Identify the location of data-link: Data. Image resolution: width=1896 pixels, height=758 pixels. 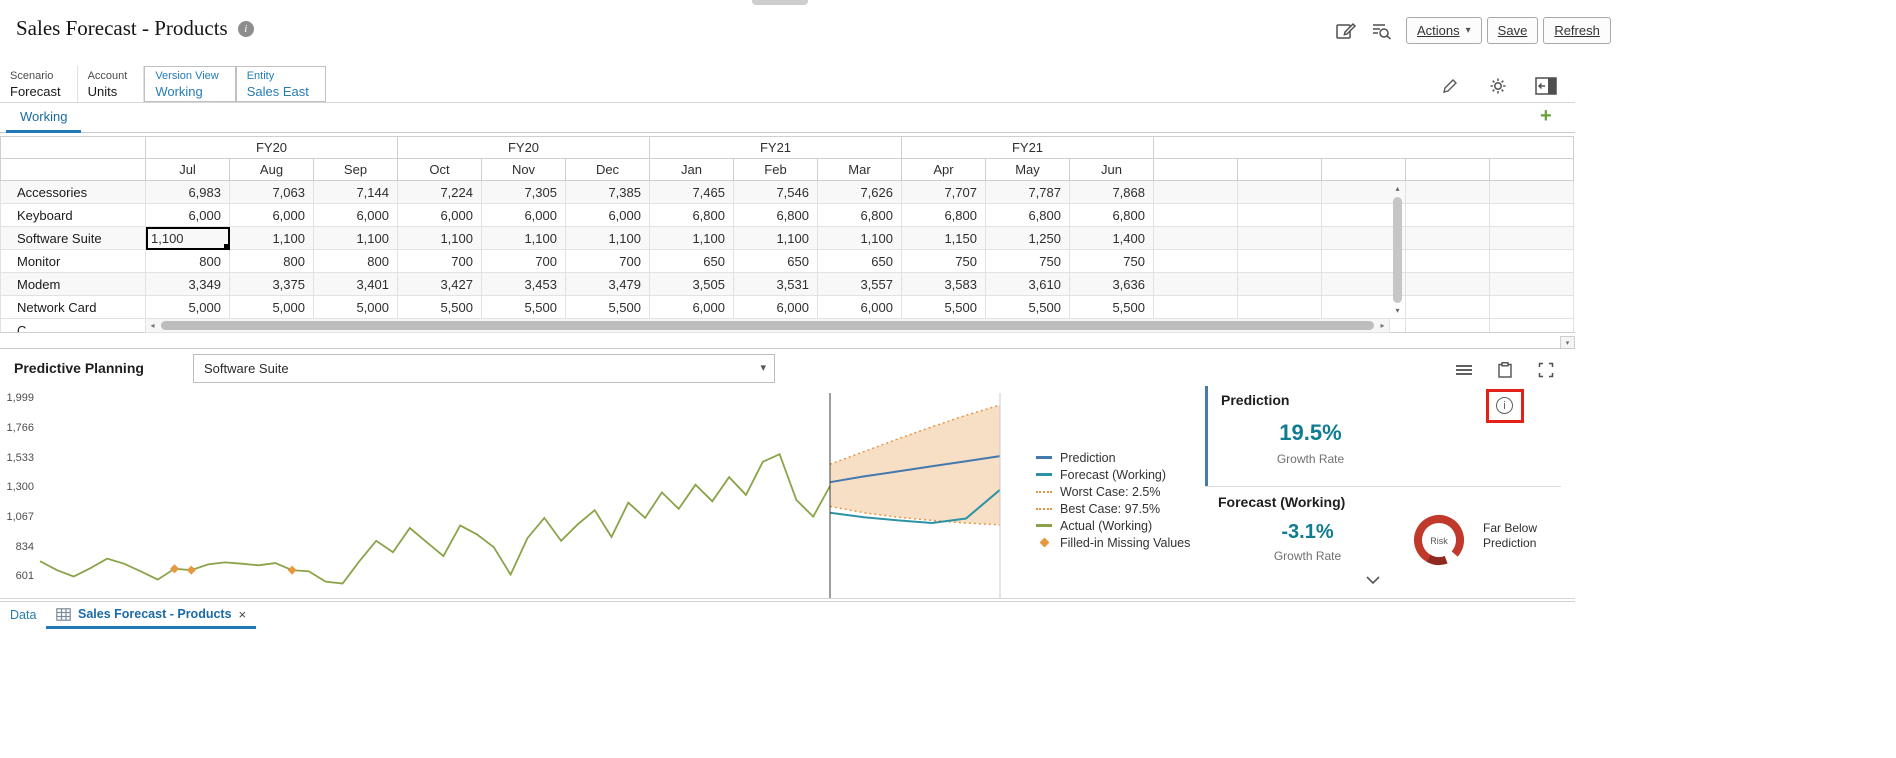
(23, 615).